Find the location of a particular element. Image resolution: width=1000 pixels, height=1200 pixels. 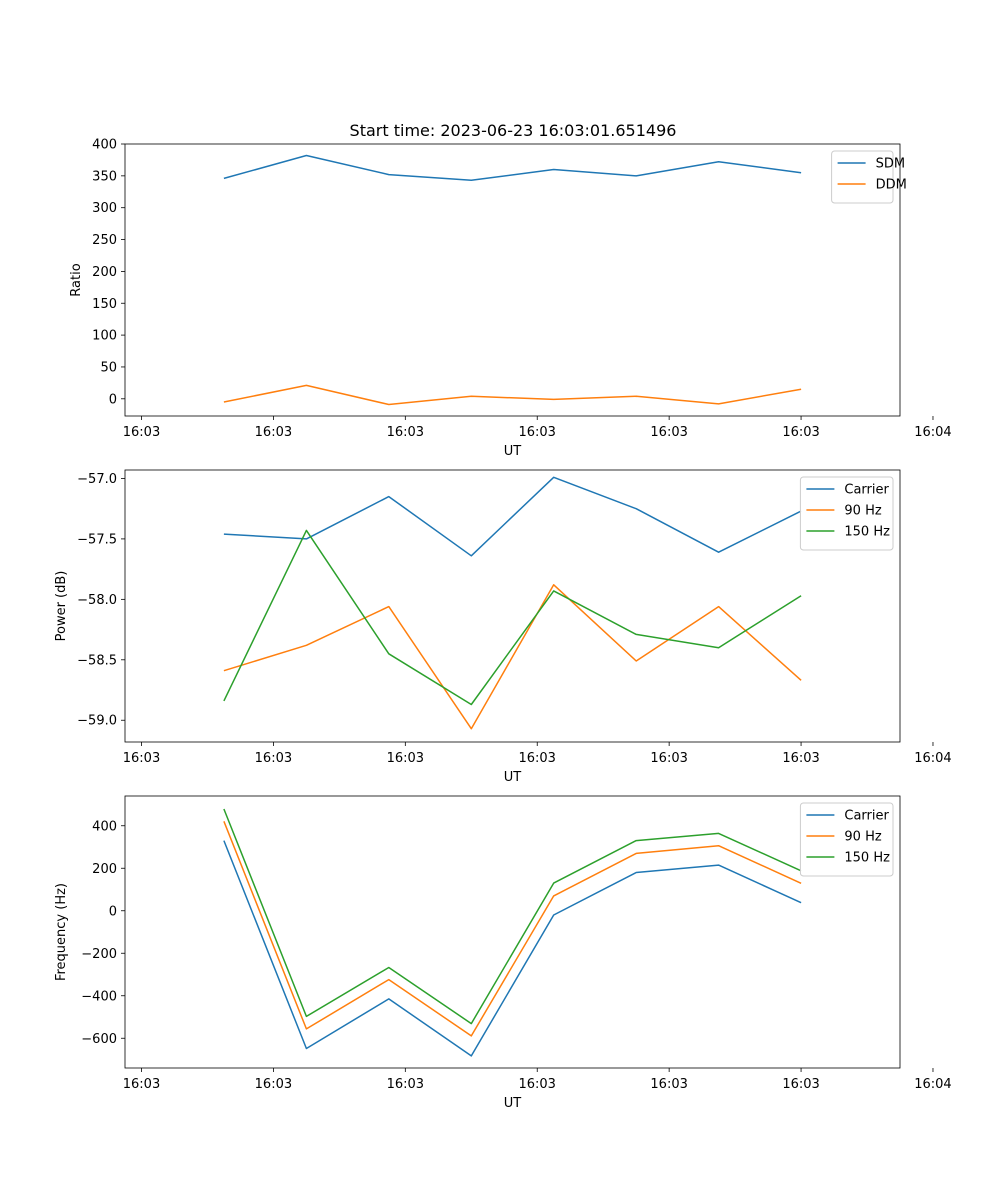

y-tick-label: 250 is located at coordinates (104, 240).